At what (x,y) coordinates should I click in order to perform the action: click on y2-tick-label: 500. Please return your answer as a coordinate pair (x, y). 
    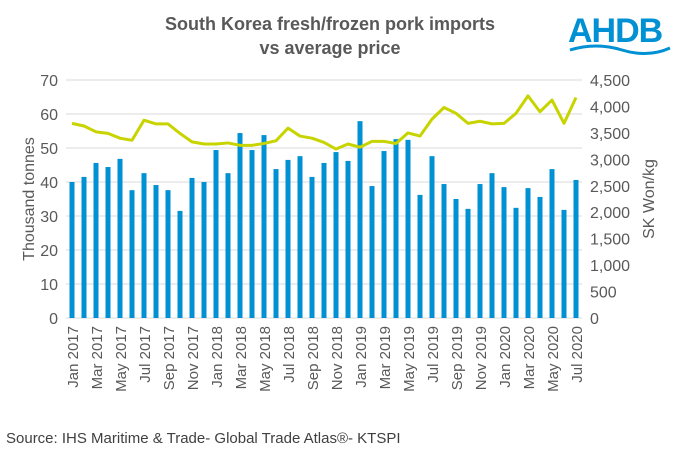
    Looking at the image, I should click on (603, 293).